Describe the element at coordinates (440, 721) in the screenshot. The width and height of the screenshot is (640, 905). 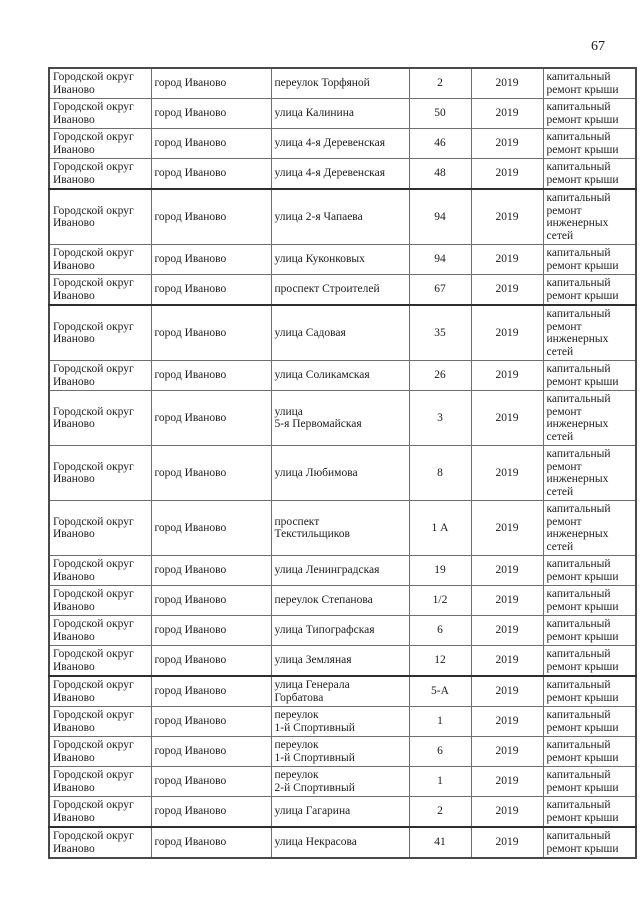
I see `cell-house-number: 1` at that location.